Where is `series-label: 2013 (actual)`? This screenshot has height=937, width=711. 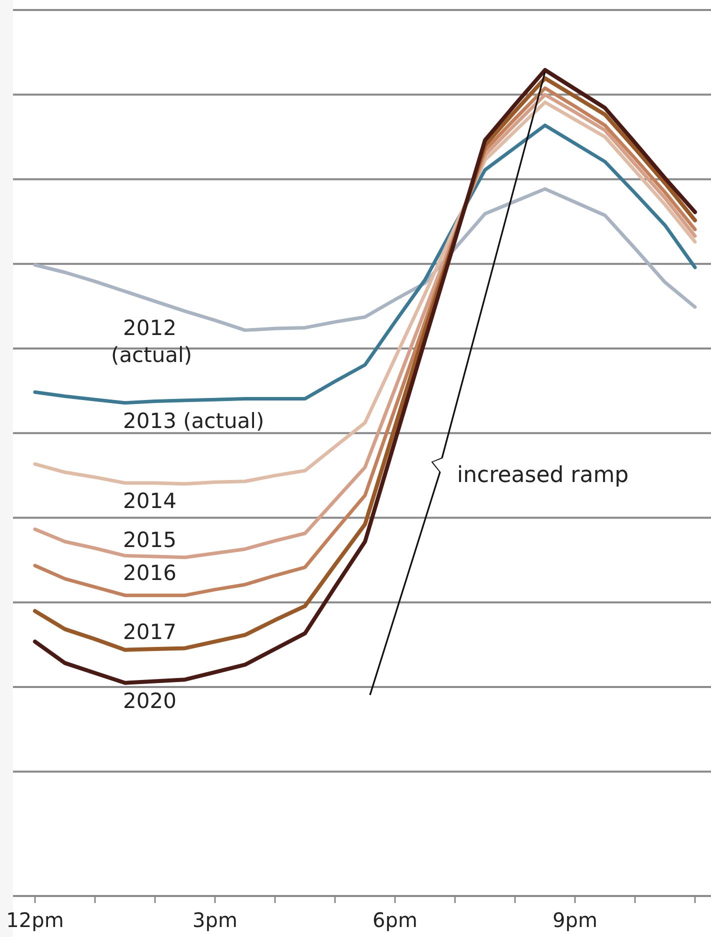
series-label: 2013 (actual) is located at coordinates (193, 421).